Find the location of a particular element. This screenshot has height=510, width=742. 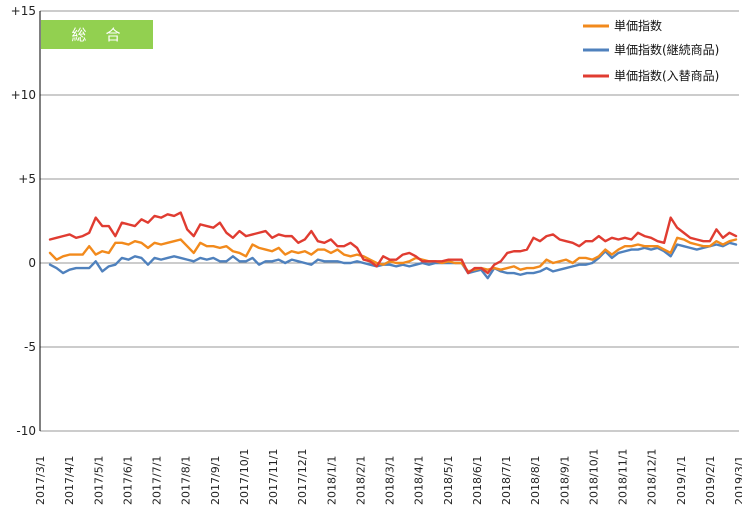

x-tick-label: 2017/11/1 is located at coordinates (273, 477).